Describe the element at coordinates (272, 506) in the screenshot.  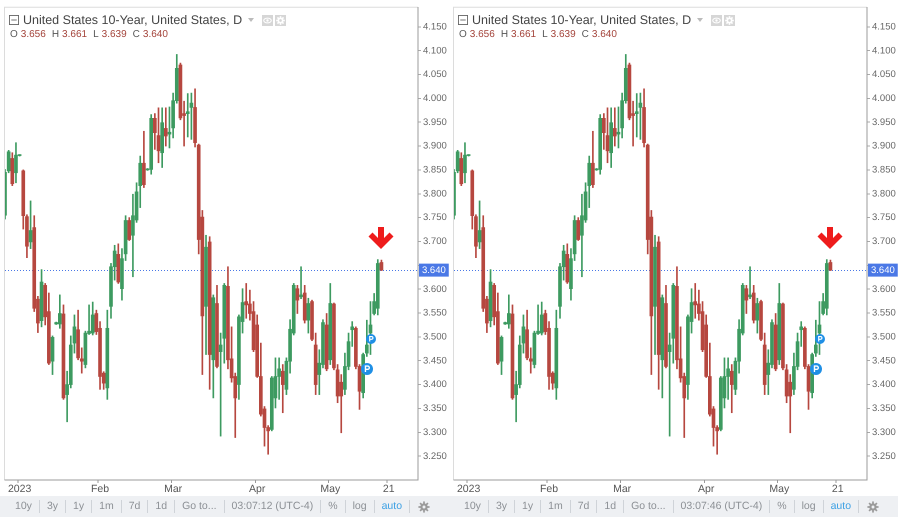
I see `text: 03:07:12 (UTC-4)` at that location.